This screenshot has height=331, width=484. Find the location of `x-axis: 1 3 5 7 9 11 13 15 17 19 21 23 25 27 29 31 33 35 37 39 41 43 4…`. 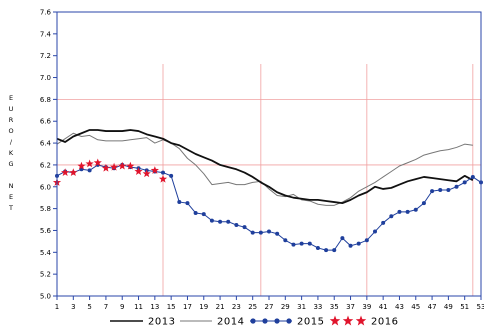

x-axis: 1 3 5 7 9 11 13 15 17 19 21 23 25 27 29 31 33 35 37 39 41 43 4… is located at coordinates (269, 303).